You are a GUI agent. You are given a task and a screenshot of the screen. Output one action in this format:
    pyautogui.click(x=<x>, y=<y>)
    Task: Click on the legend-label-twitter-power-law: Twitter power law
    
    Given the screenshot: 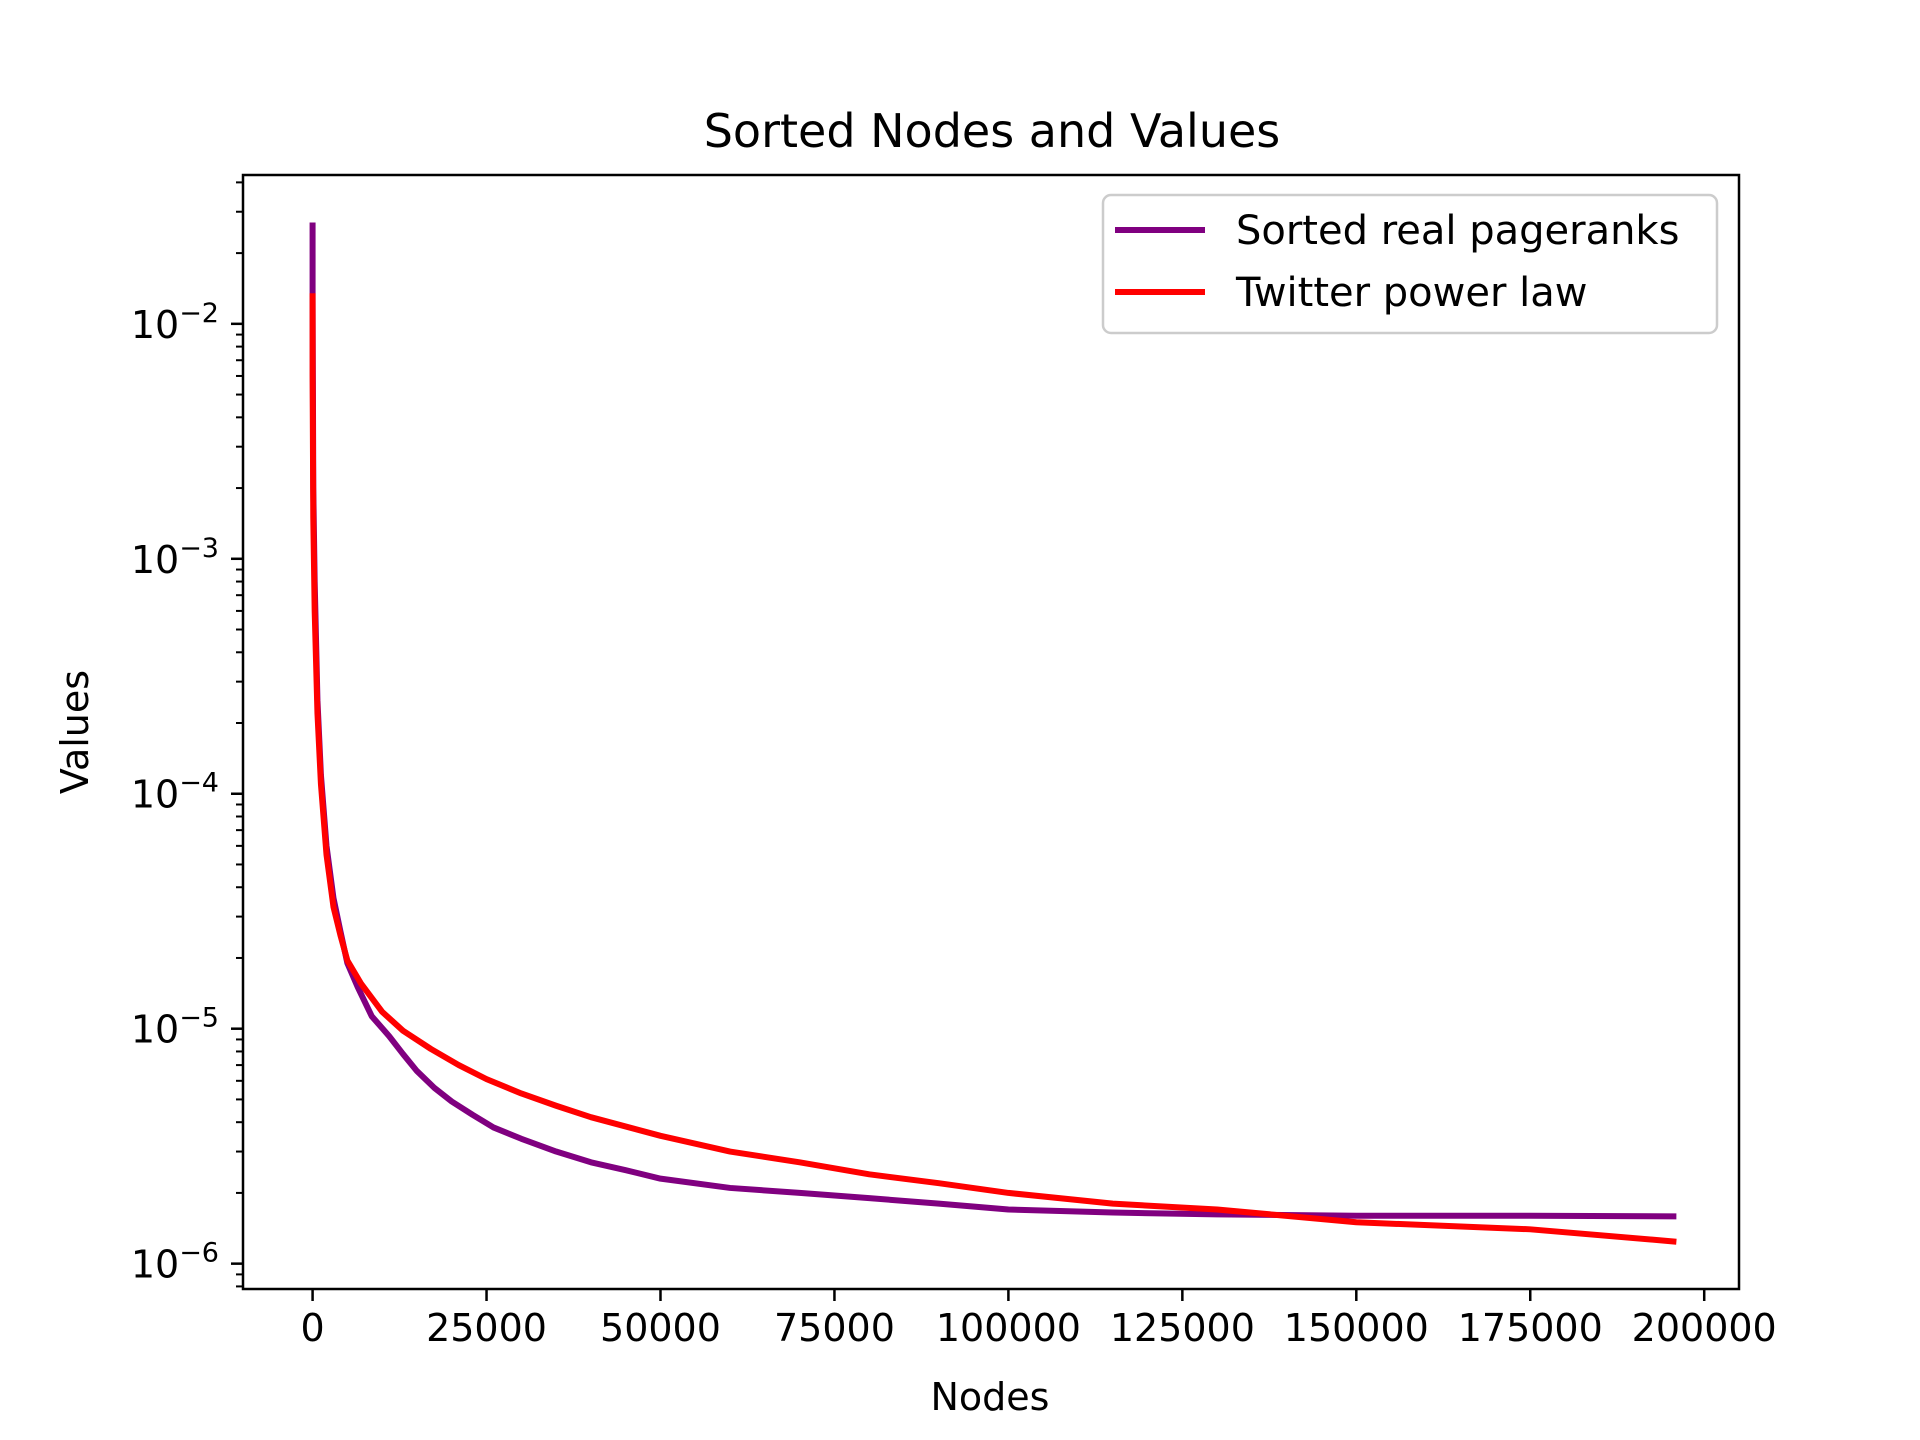 What is the action you would take?
    pyautogui.click(x=1411, y=293)
    